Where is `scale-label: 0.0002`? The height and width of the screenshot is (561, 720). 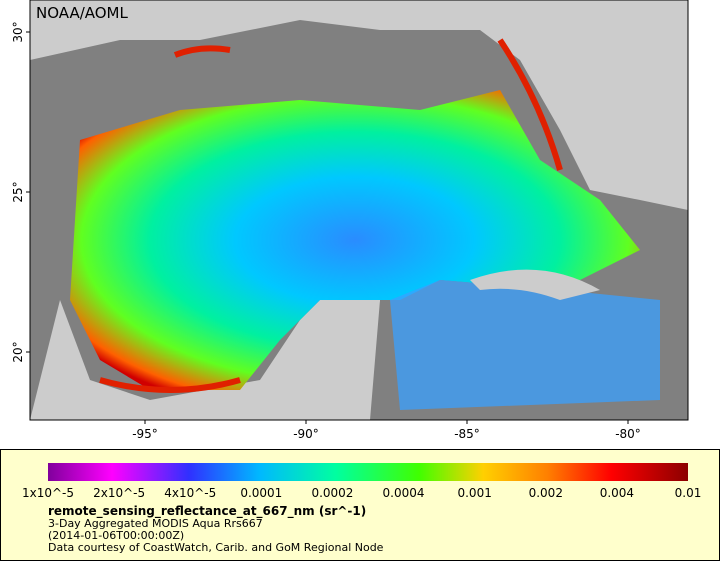 scale-label: 0.0002 is located at coordinates (332, 493).